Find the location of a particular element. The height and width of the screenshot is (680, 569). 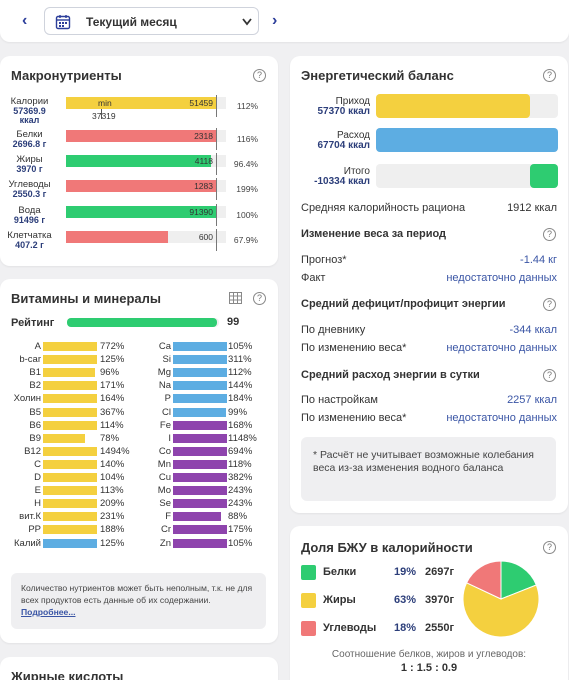

energy-row-label: Итого is located at coordinates (356, 171).